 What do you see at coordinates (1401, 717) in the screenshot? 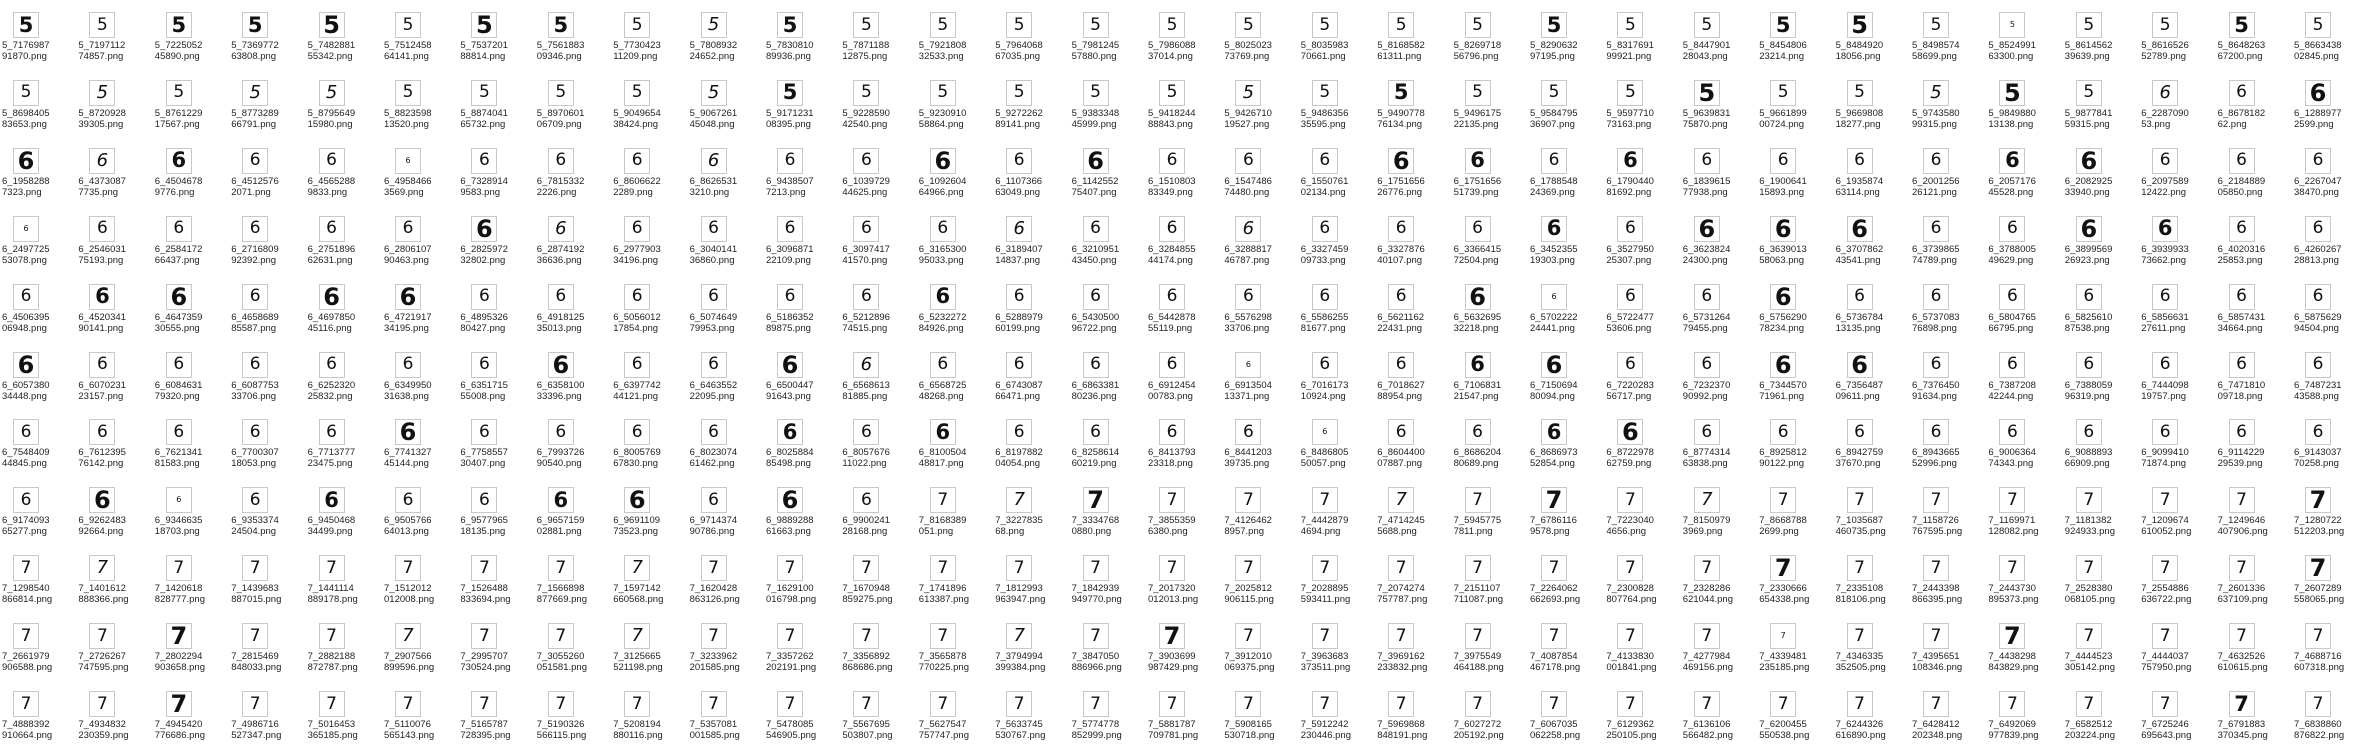
I see `file-item: 7 7_5969868 848191.png` at bounding box center [1401, 717].